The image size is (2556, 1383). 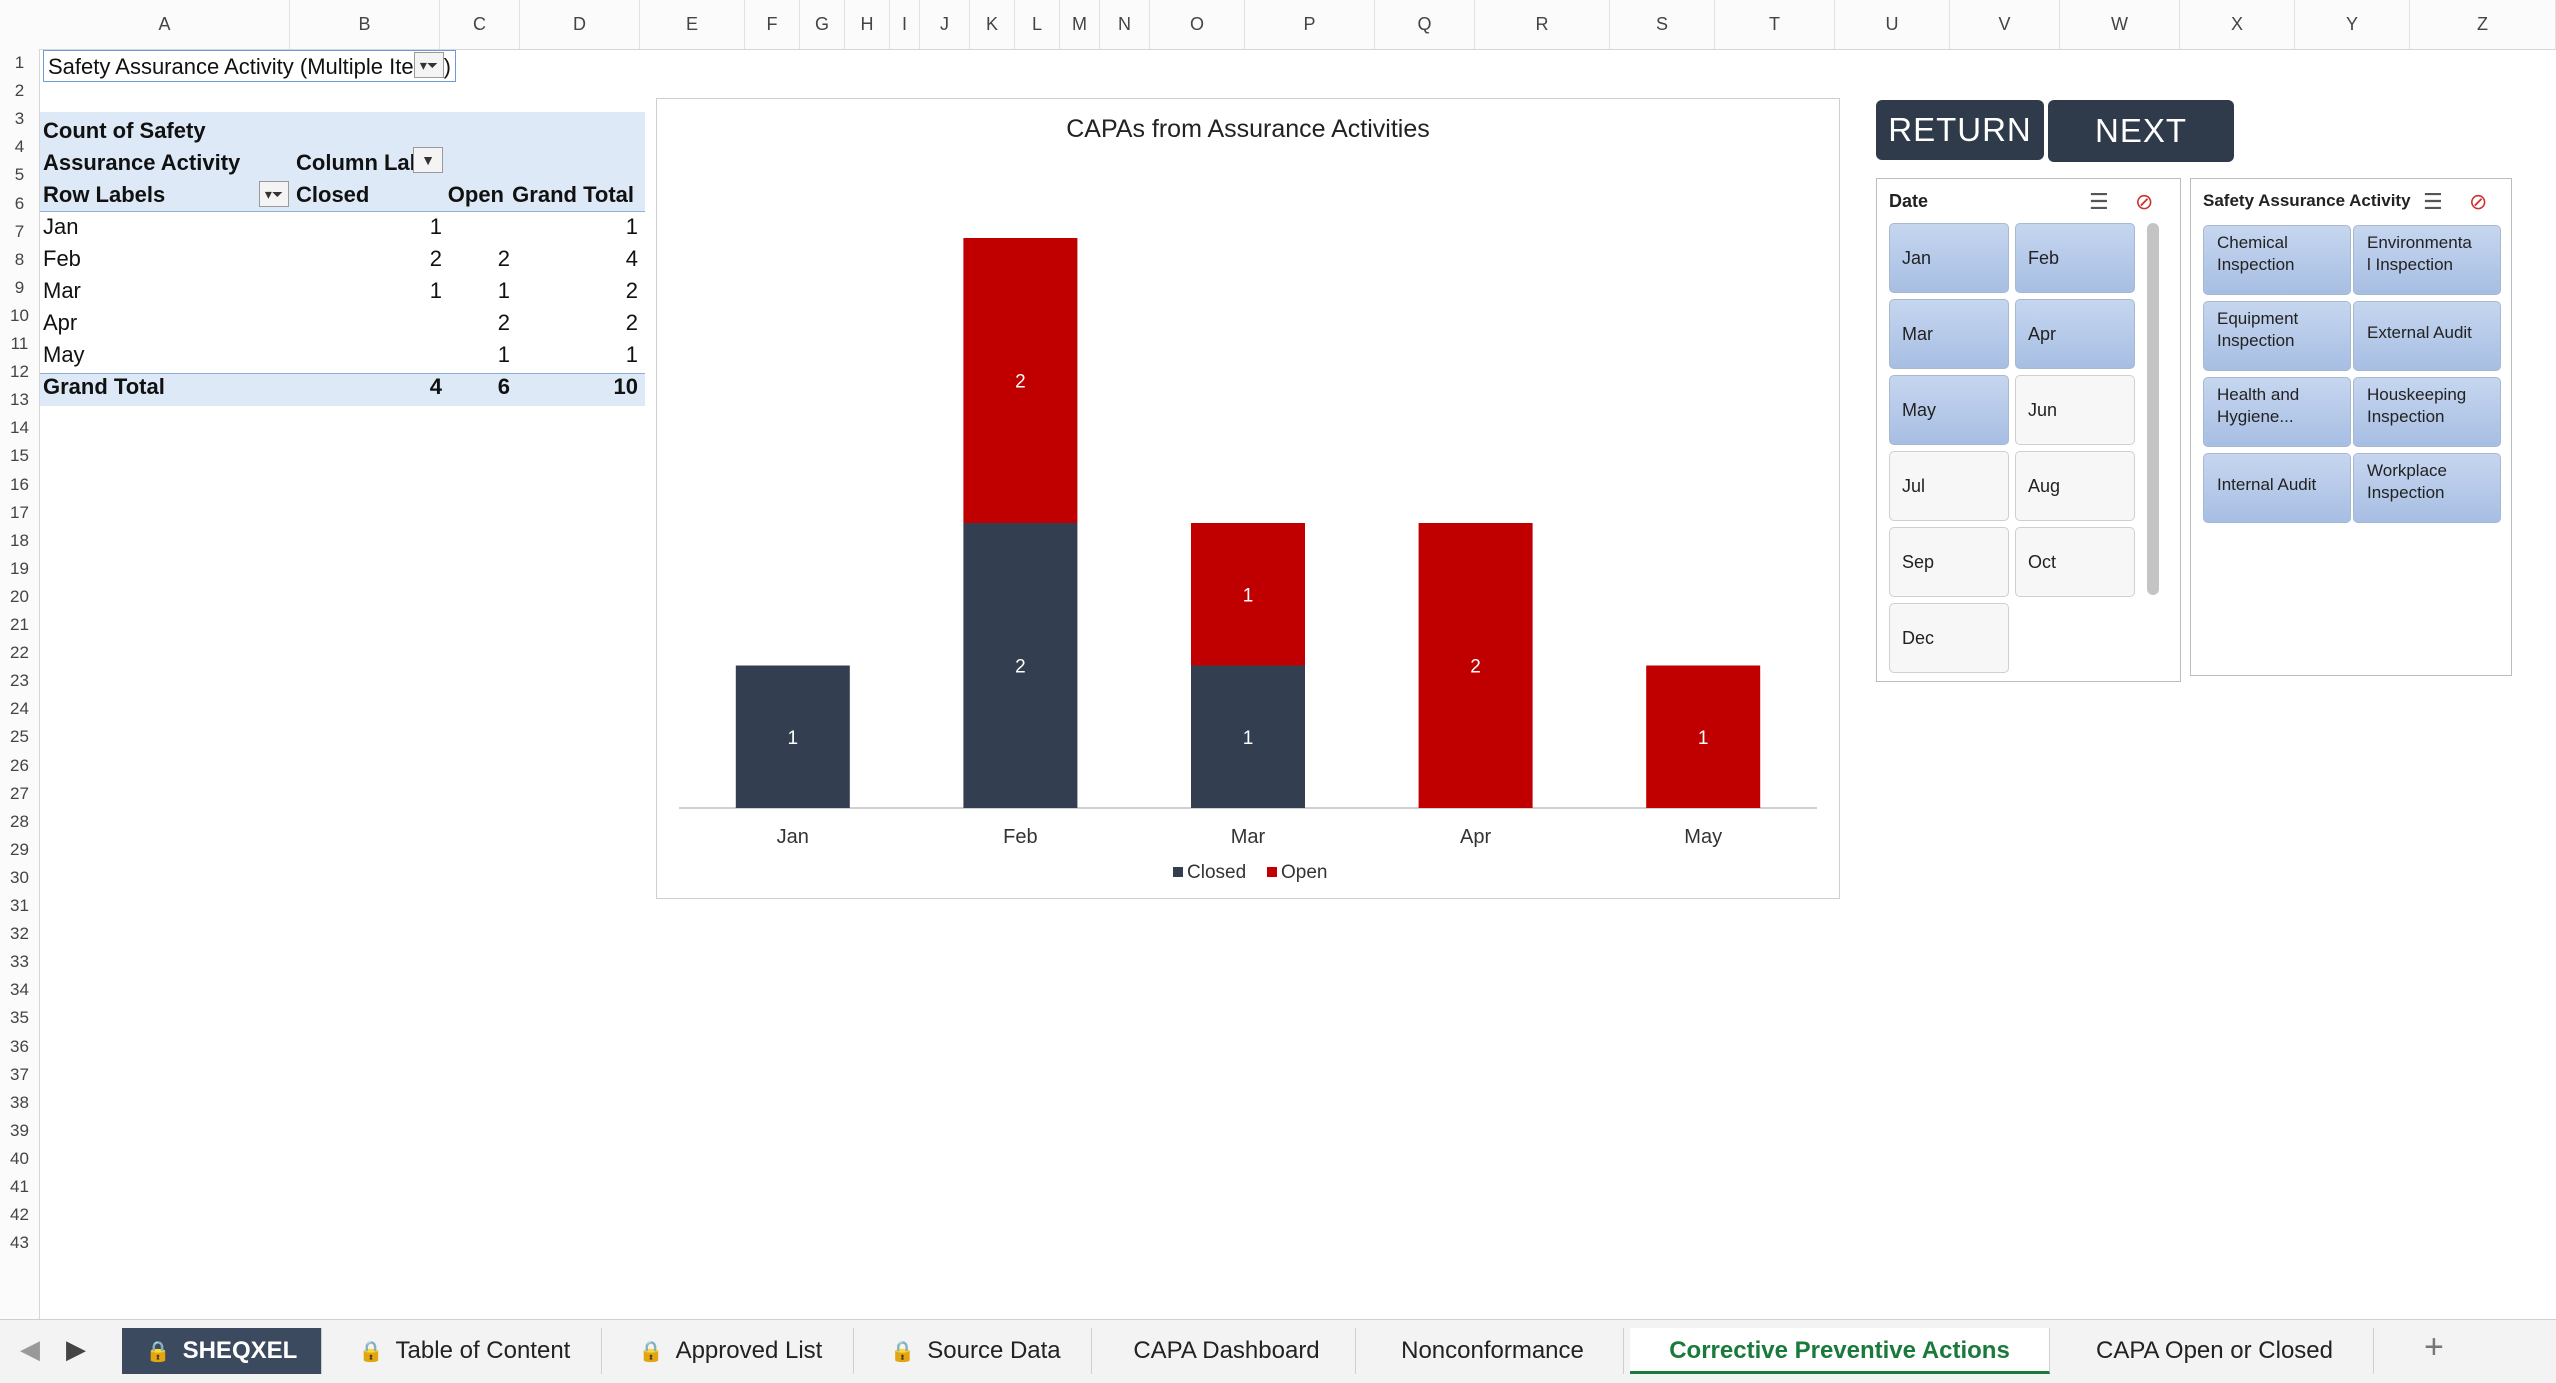 I want to click on row-header: 9, so click(x=19, y=287).